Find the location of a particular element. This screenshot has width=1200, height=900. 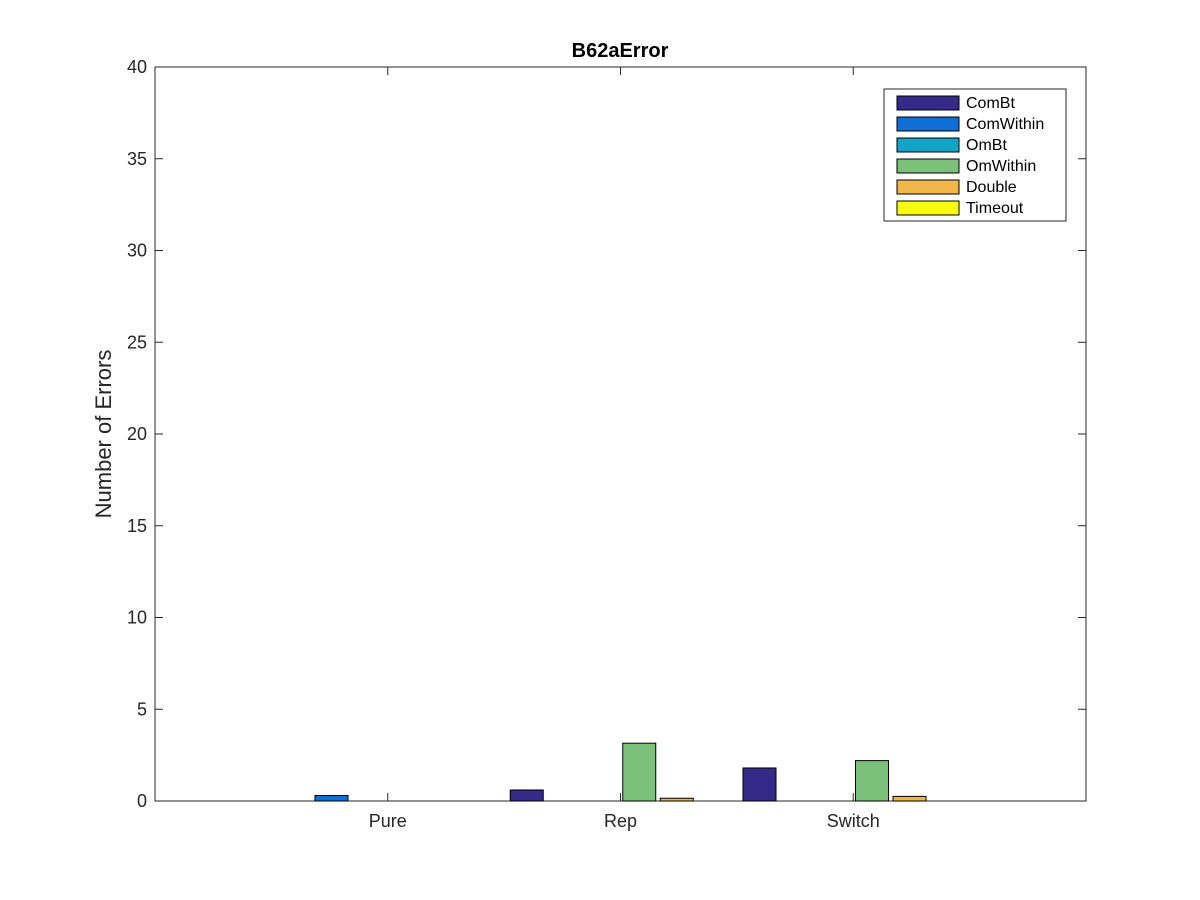

legend-label-combt: ComBt is located at coordinates (990, 103).